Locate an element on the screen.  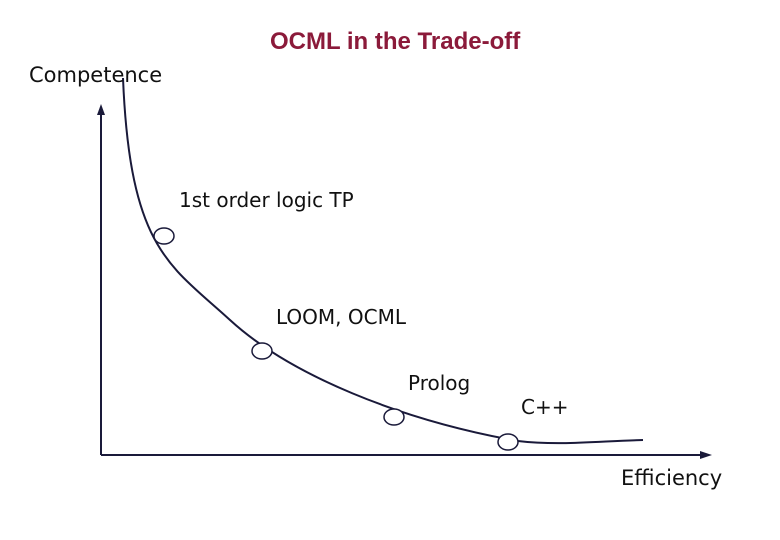
x-axis-label: Efficiency is located at coordinates (672, 478).